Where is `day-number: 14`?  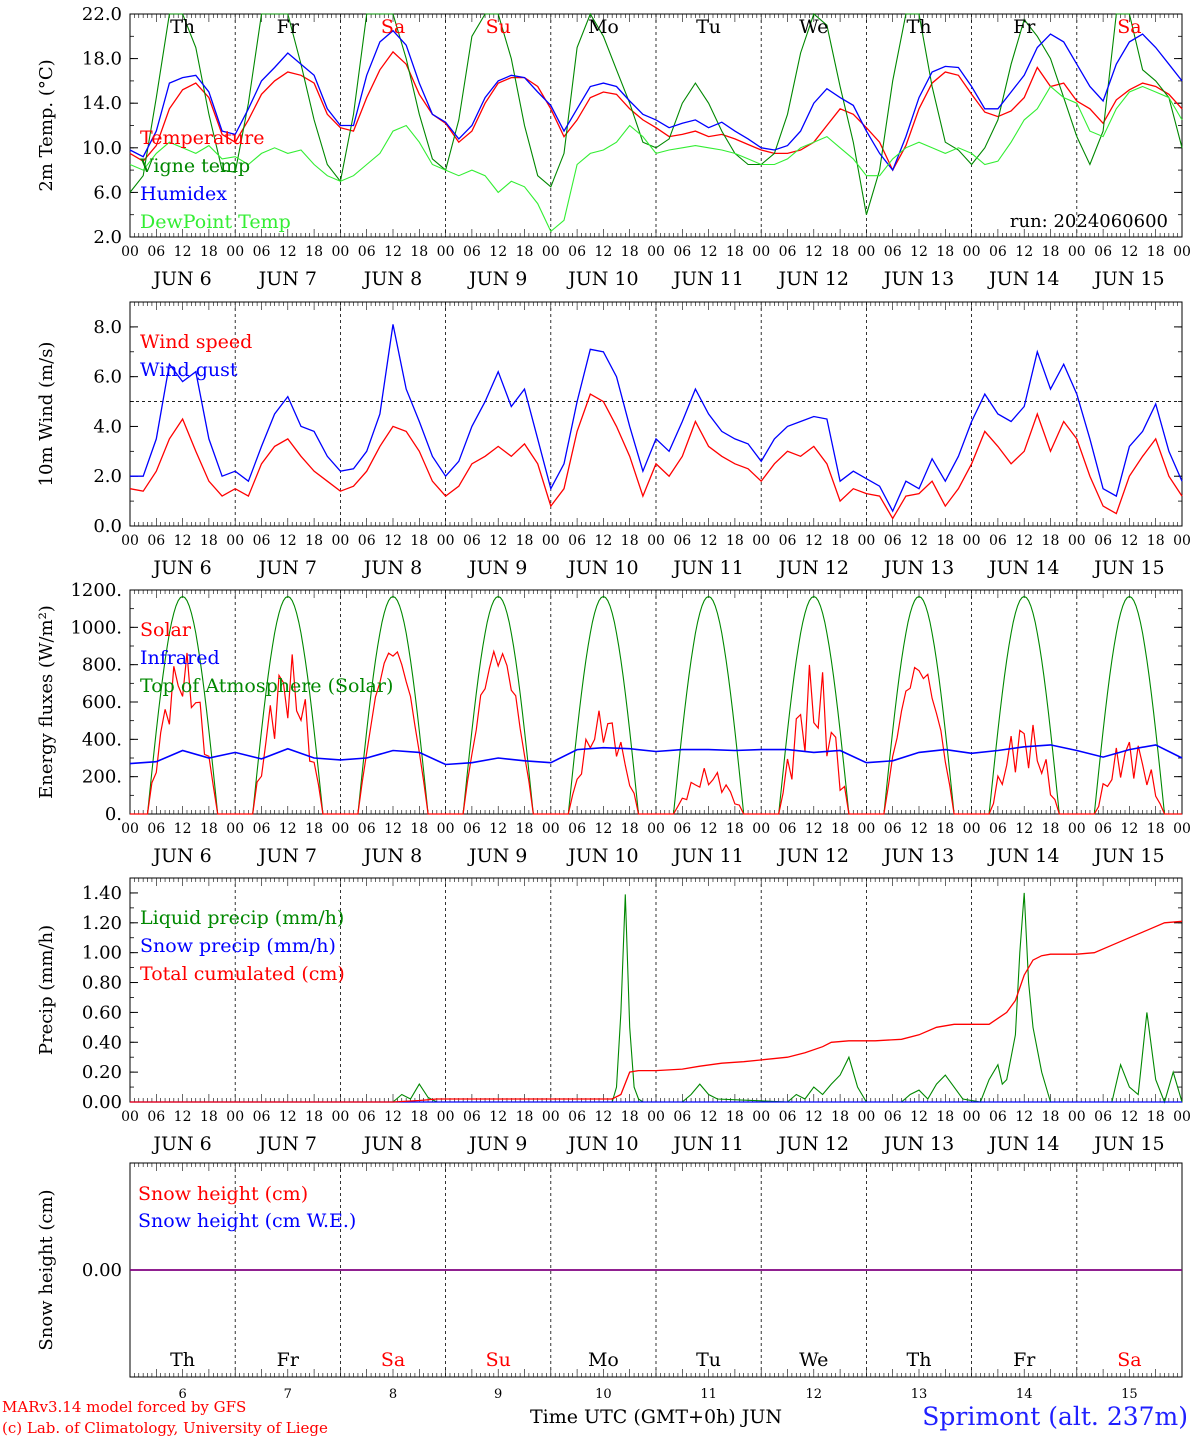
day-number: 14 is located at coordinates (1024, 1394).